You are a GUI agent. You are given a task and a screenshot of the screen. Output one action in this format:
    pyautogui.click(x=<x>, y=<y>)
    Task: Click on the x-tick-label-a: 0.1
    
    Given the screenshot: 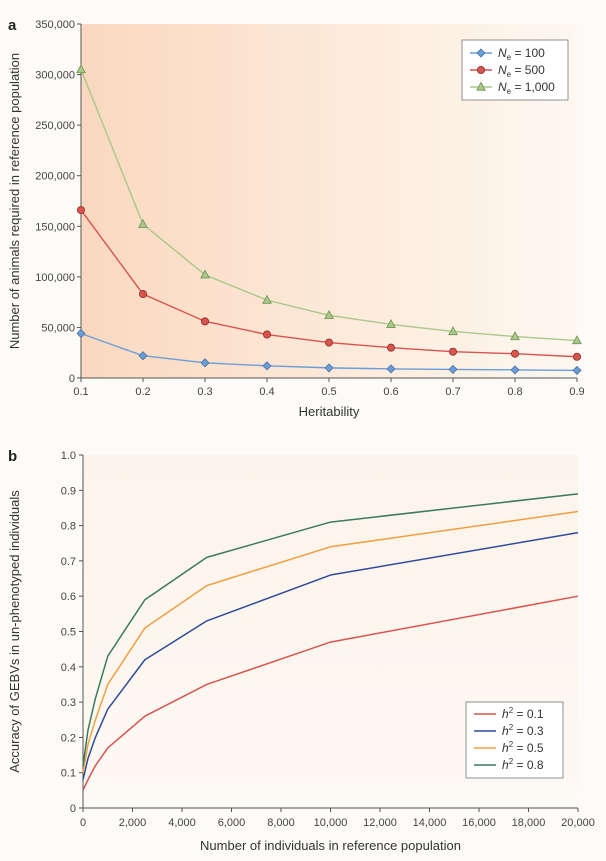 What is the action you would take?
    pyautogui.click(x=80, y=392)
    